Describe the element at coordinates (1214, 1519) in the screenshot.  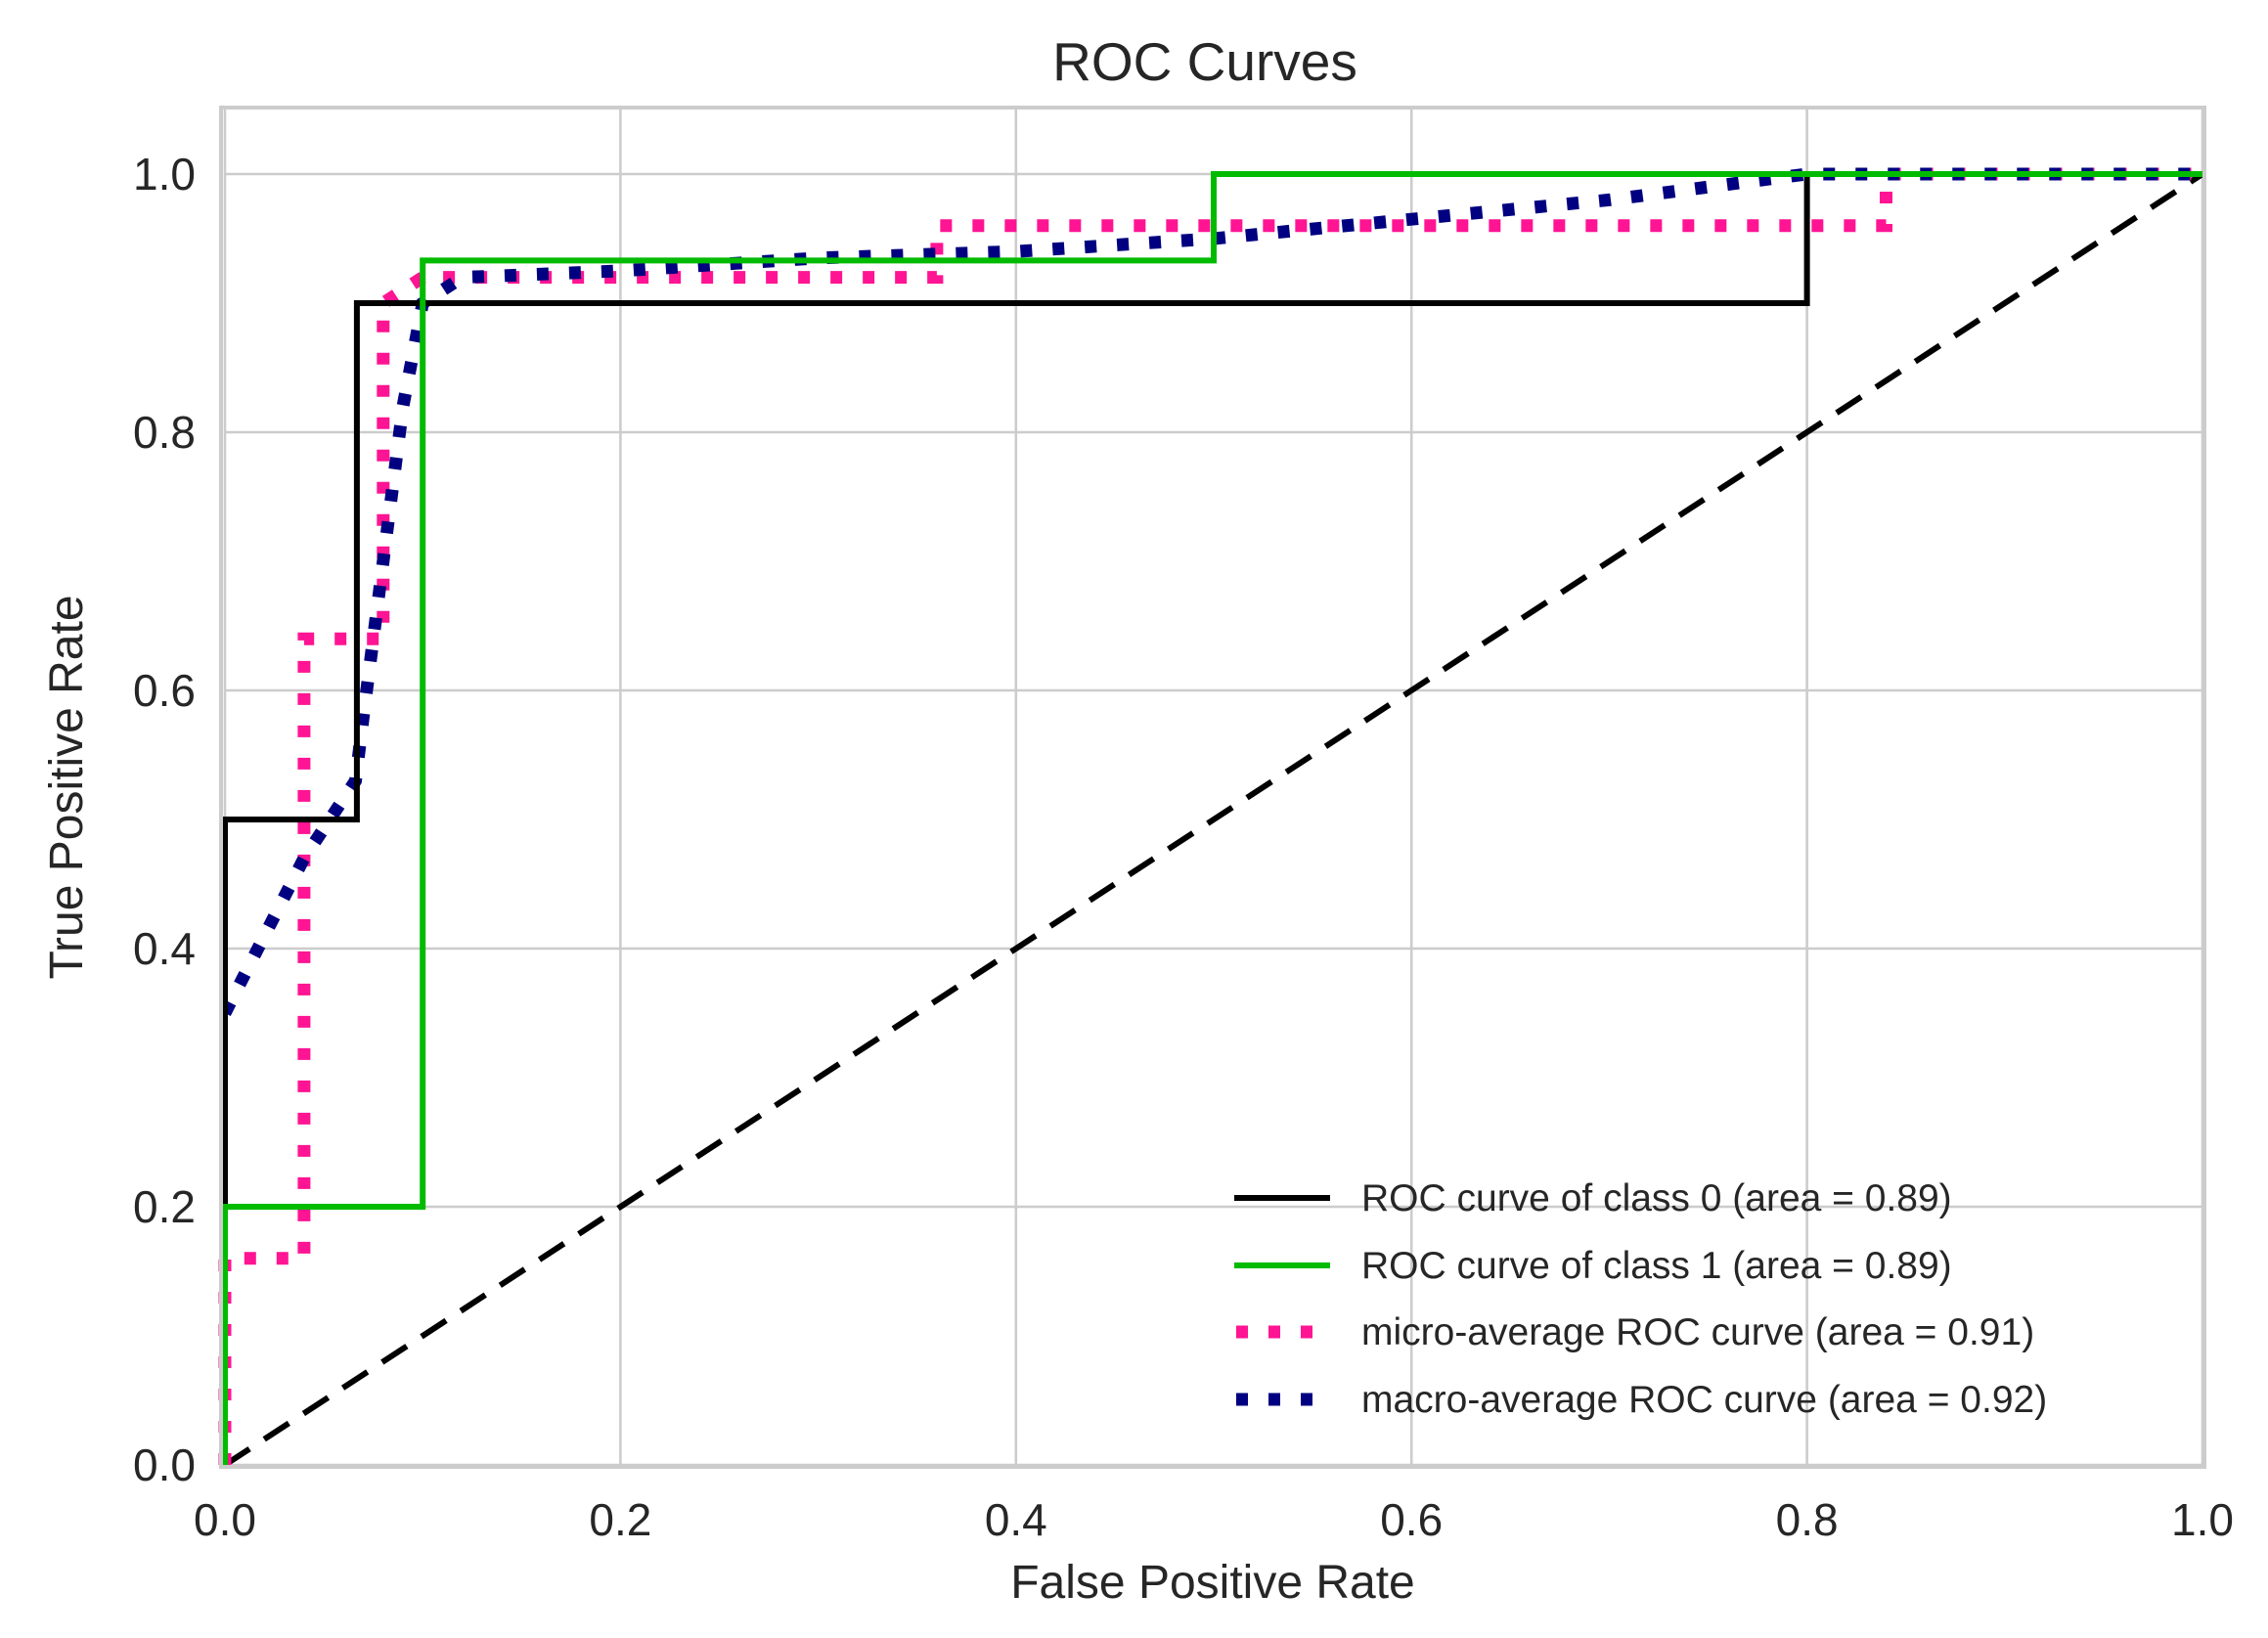
I see `x-tick-labels: 0.0 0.2 0.4 0.6 0.8 1.0` at that location.